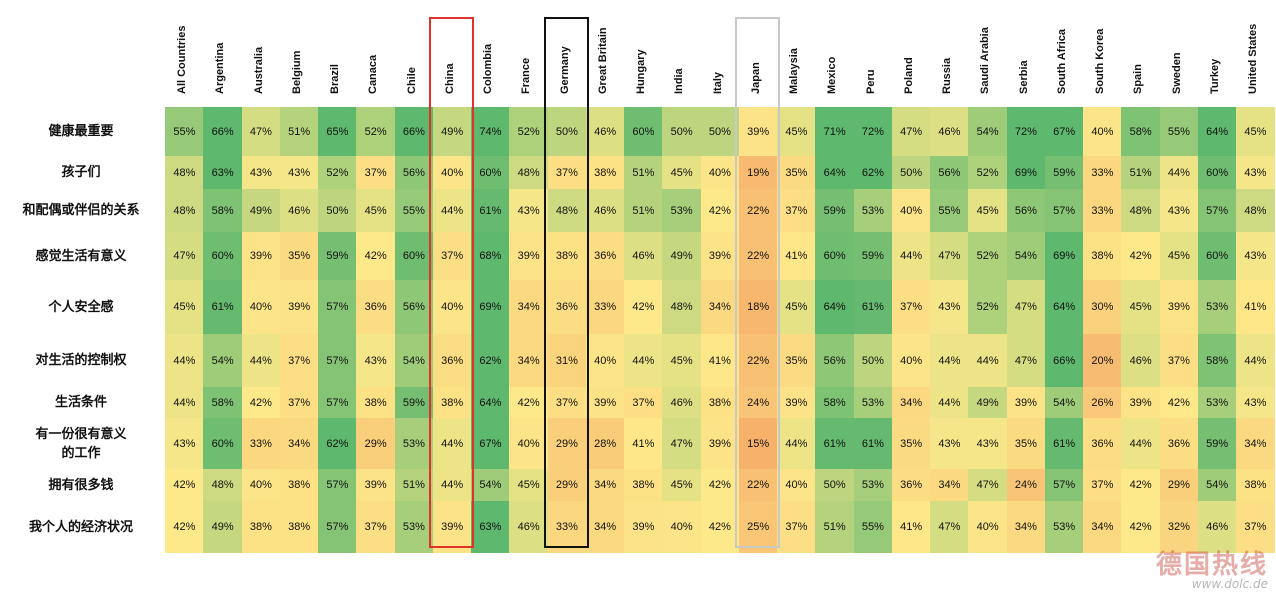 Image resolution: width=1276 pixels, height=593 pixels. What do you see at coordinates (605, 50) in the screenshot?
I see `column-header: Great Britain` at bounding box center [605, 50].